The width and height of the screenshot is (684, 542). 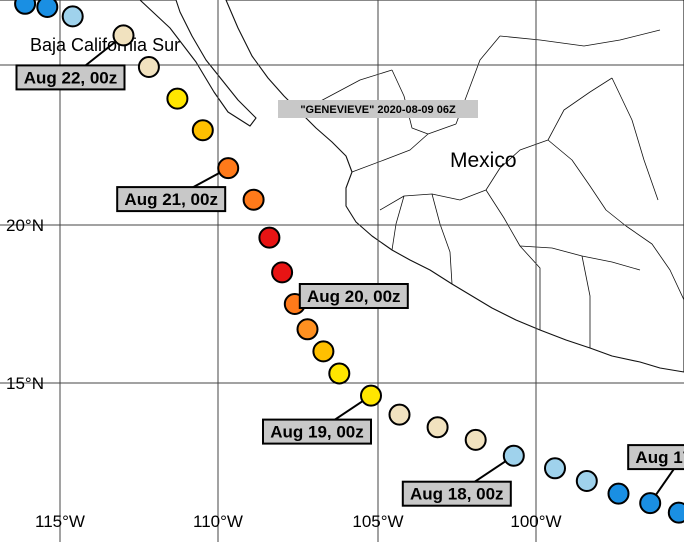 What do you see at coordinates (60, 521) in the screenshot?
I see `tick-label-115W: 115°W` at bounding box center [60, 521].